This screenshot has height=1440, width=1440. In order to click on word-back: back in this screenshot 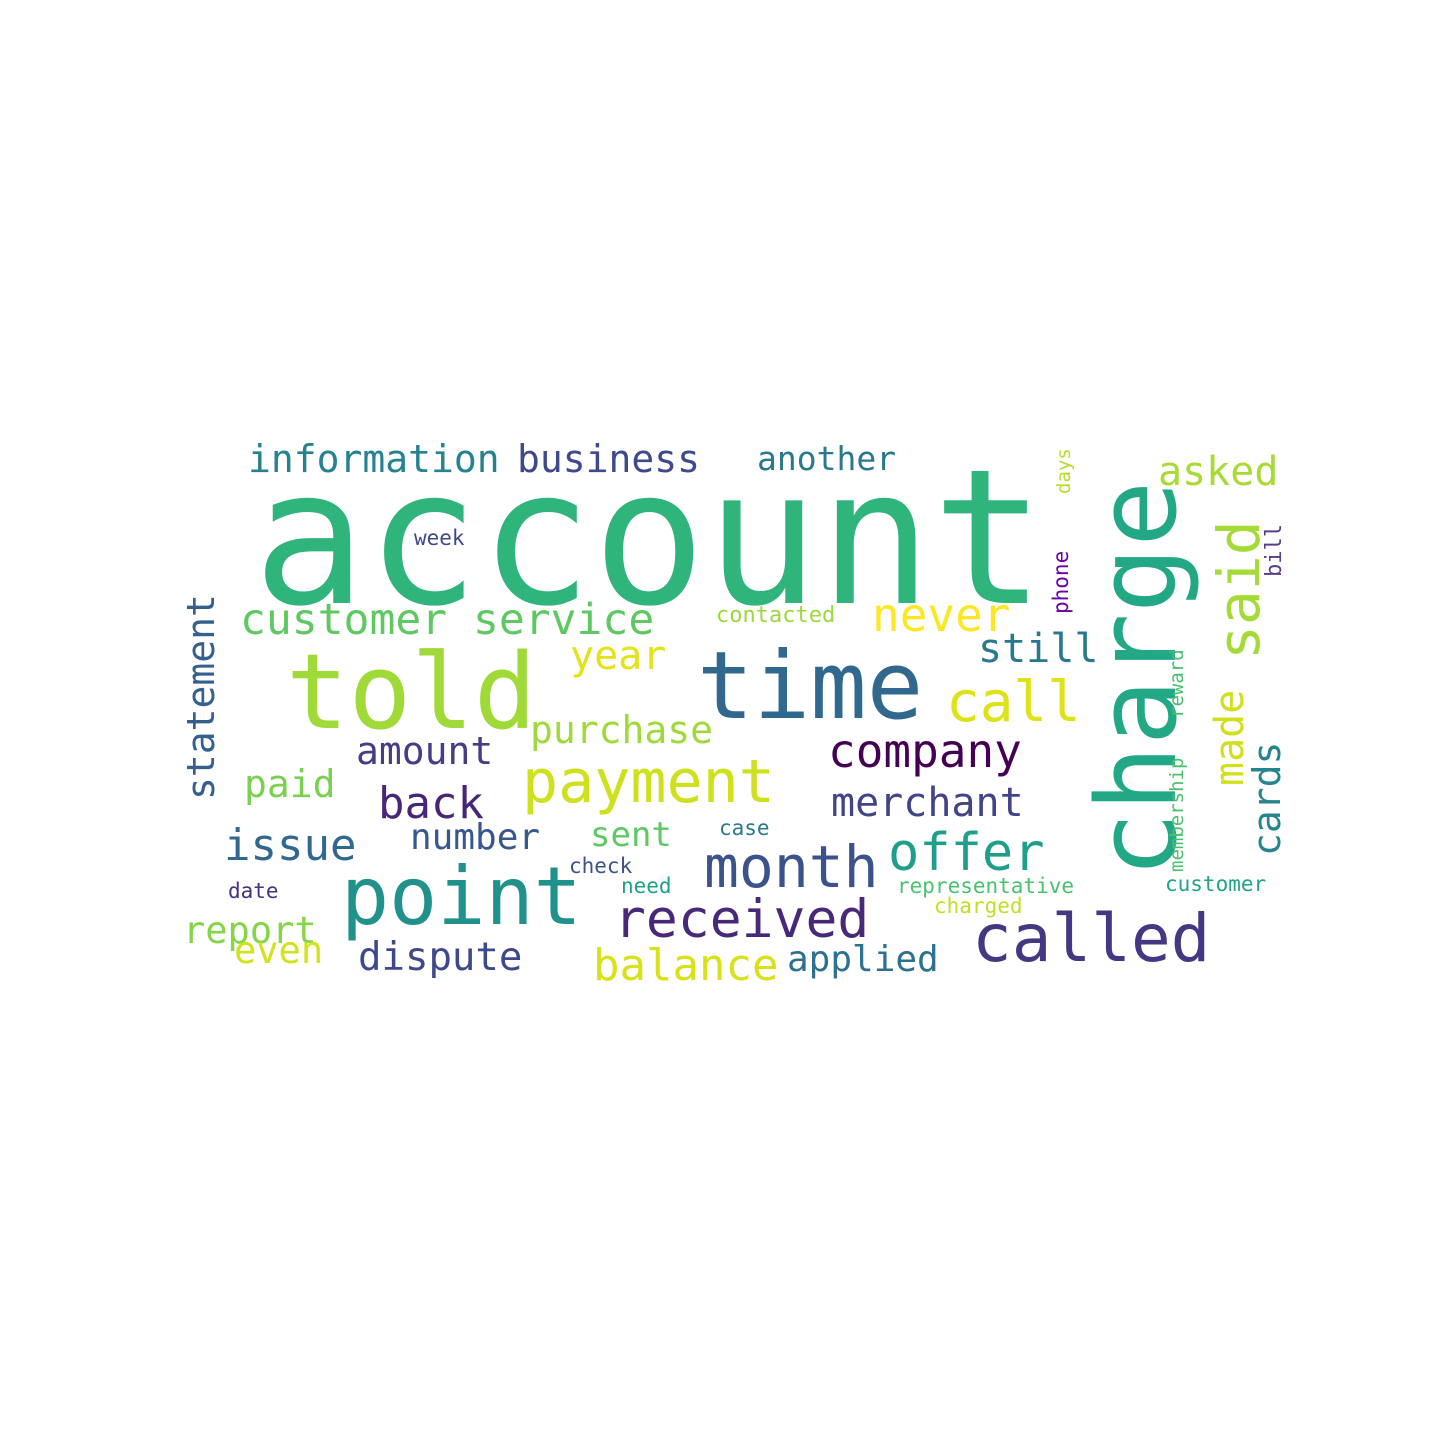, I will do `click(431, 803)`.